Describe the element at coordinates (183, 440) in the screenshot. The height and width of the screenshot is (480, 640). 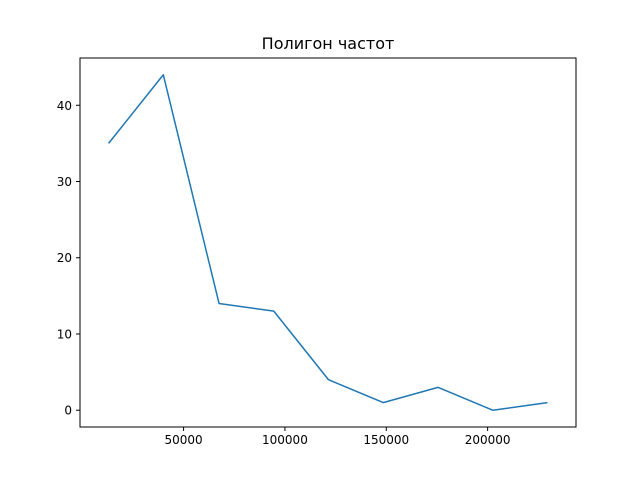
I see `x-tick-label: 50000` at that location.